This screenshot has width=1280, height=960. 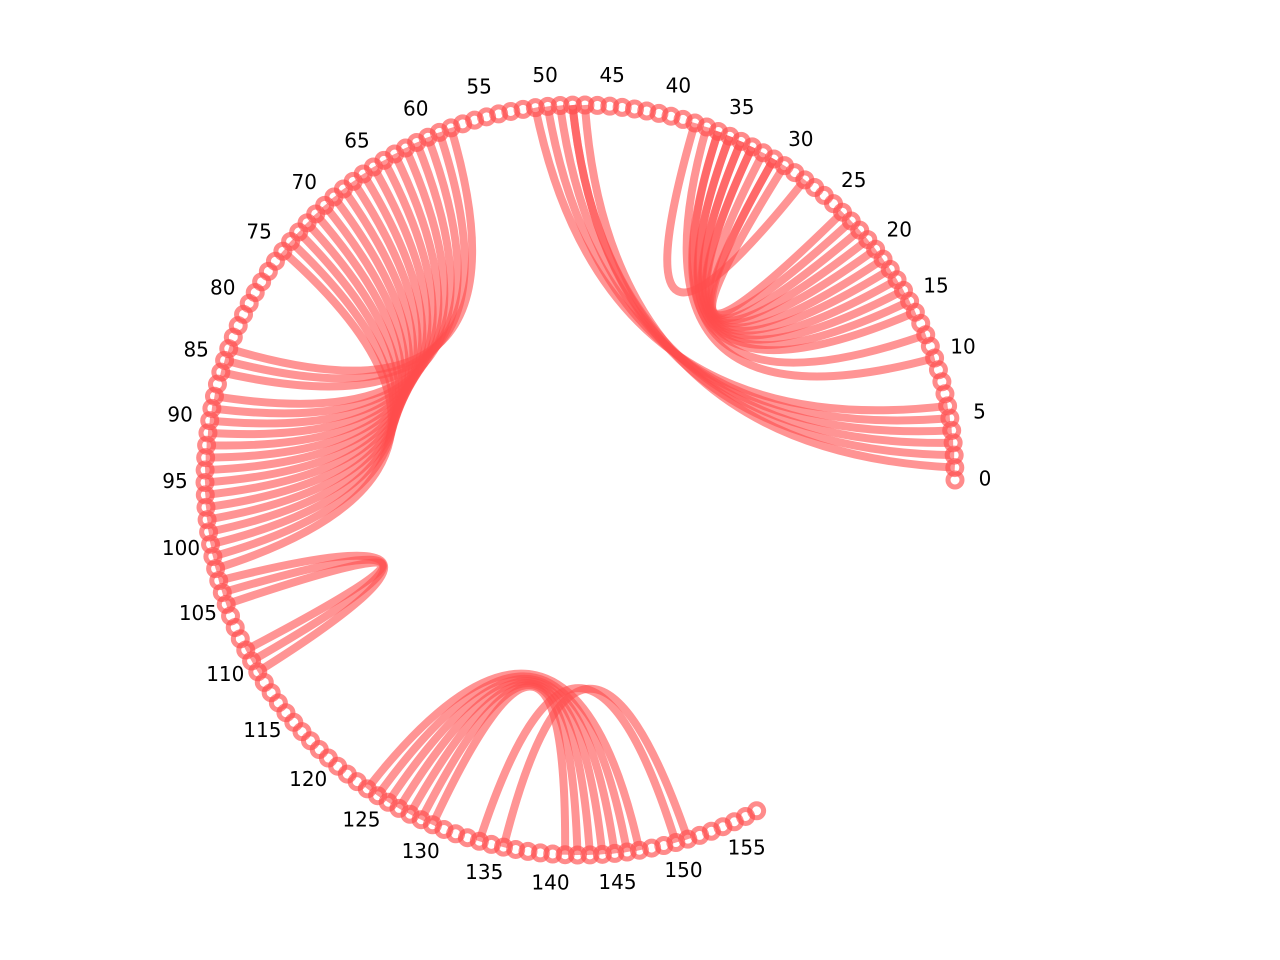 I want to click on tick-label-65: 65, so click(x=356, y=140).